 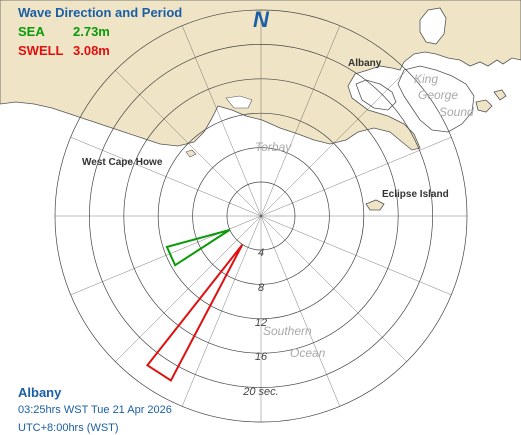 I want to click on forecast-time: 03:25hrs WST Tue 21 Apr 2026, so click(x=95, y=410).